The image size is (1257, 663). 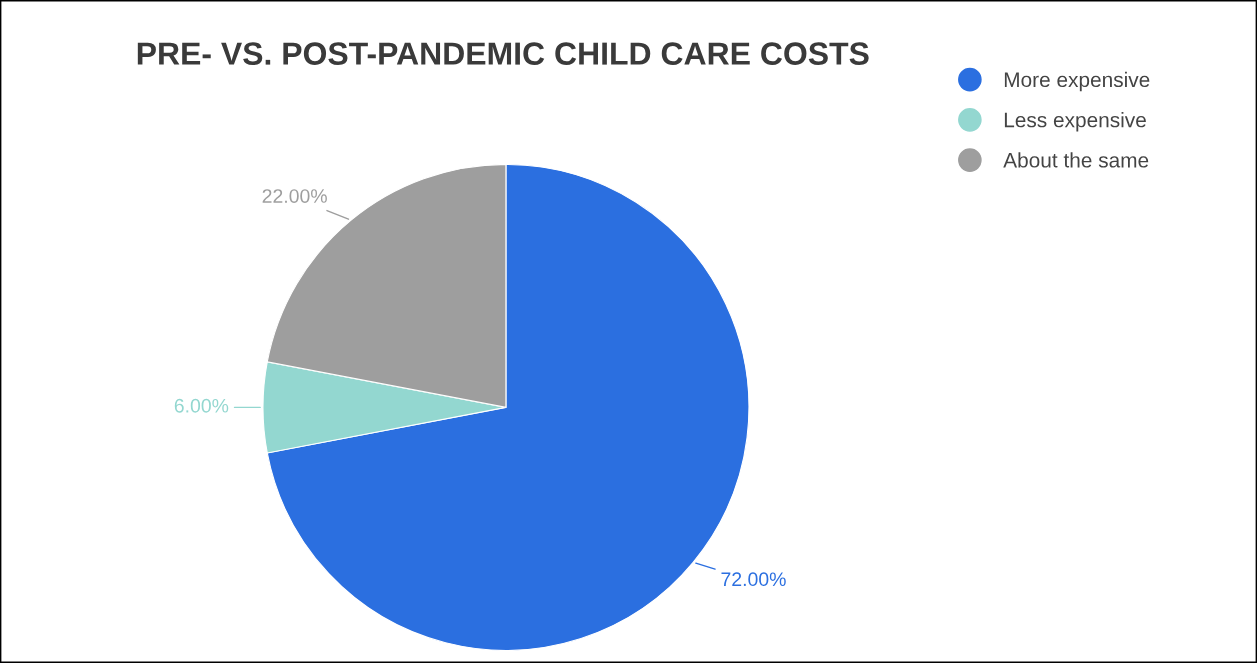 What do you see at coordinates (1077, 81) in the screenshot?
I see `legend-label: More expensive` at bounding box center [1077, 81].